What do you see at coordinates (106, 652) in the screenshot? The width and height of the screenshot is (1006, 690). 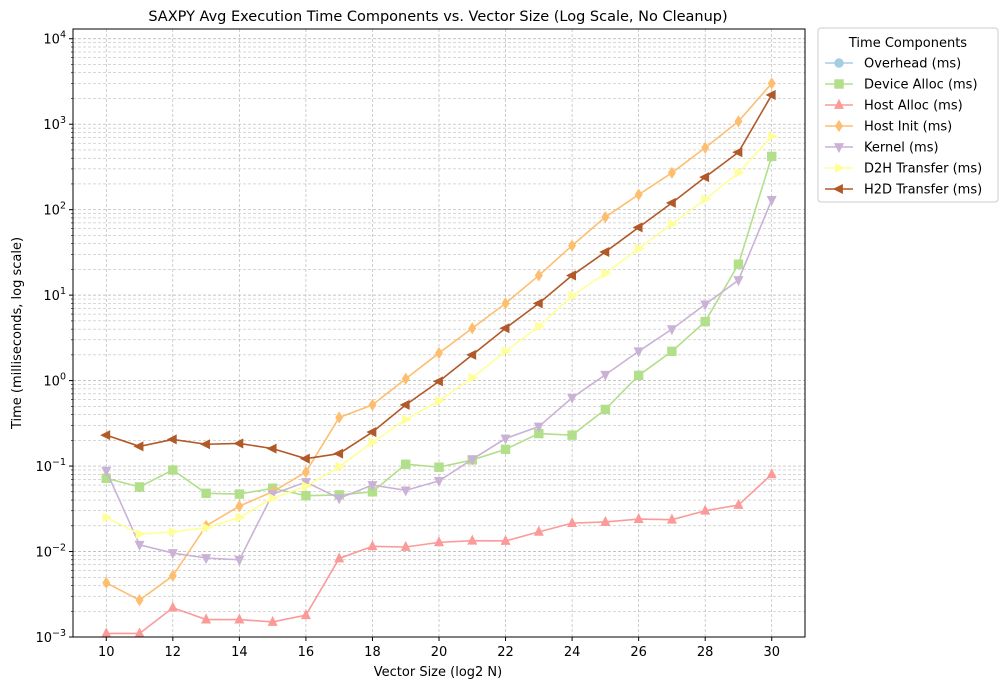 I see `x-tick-label: 10` at bounding box center [106, 652].